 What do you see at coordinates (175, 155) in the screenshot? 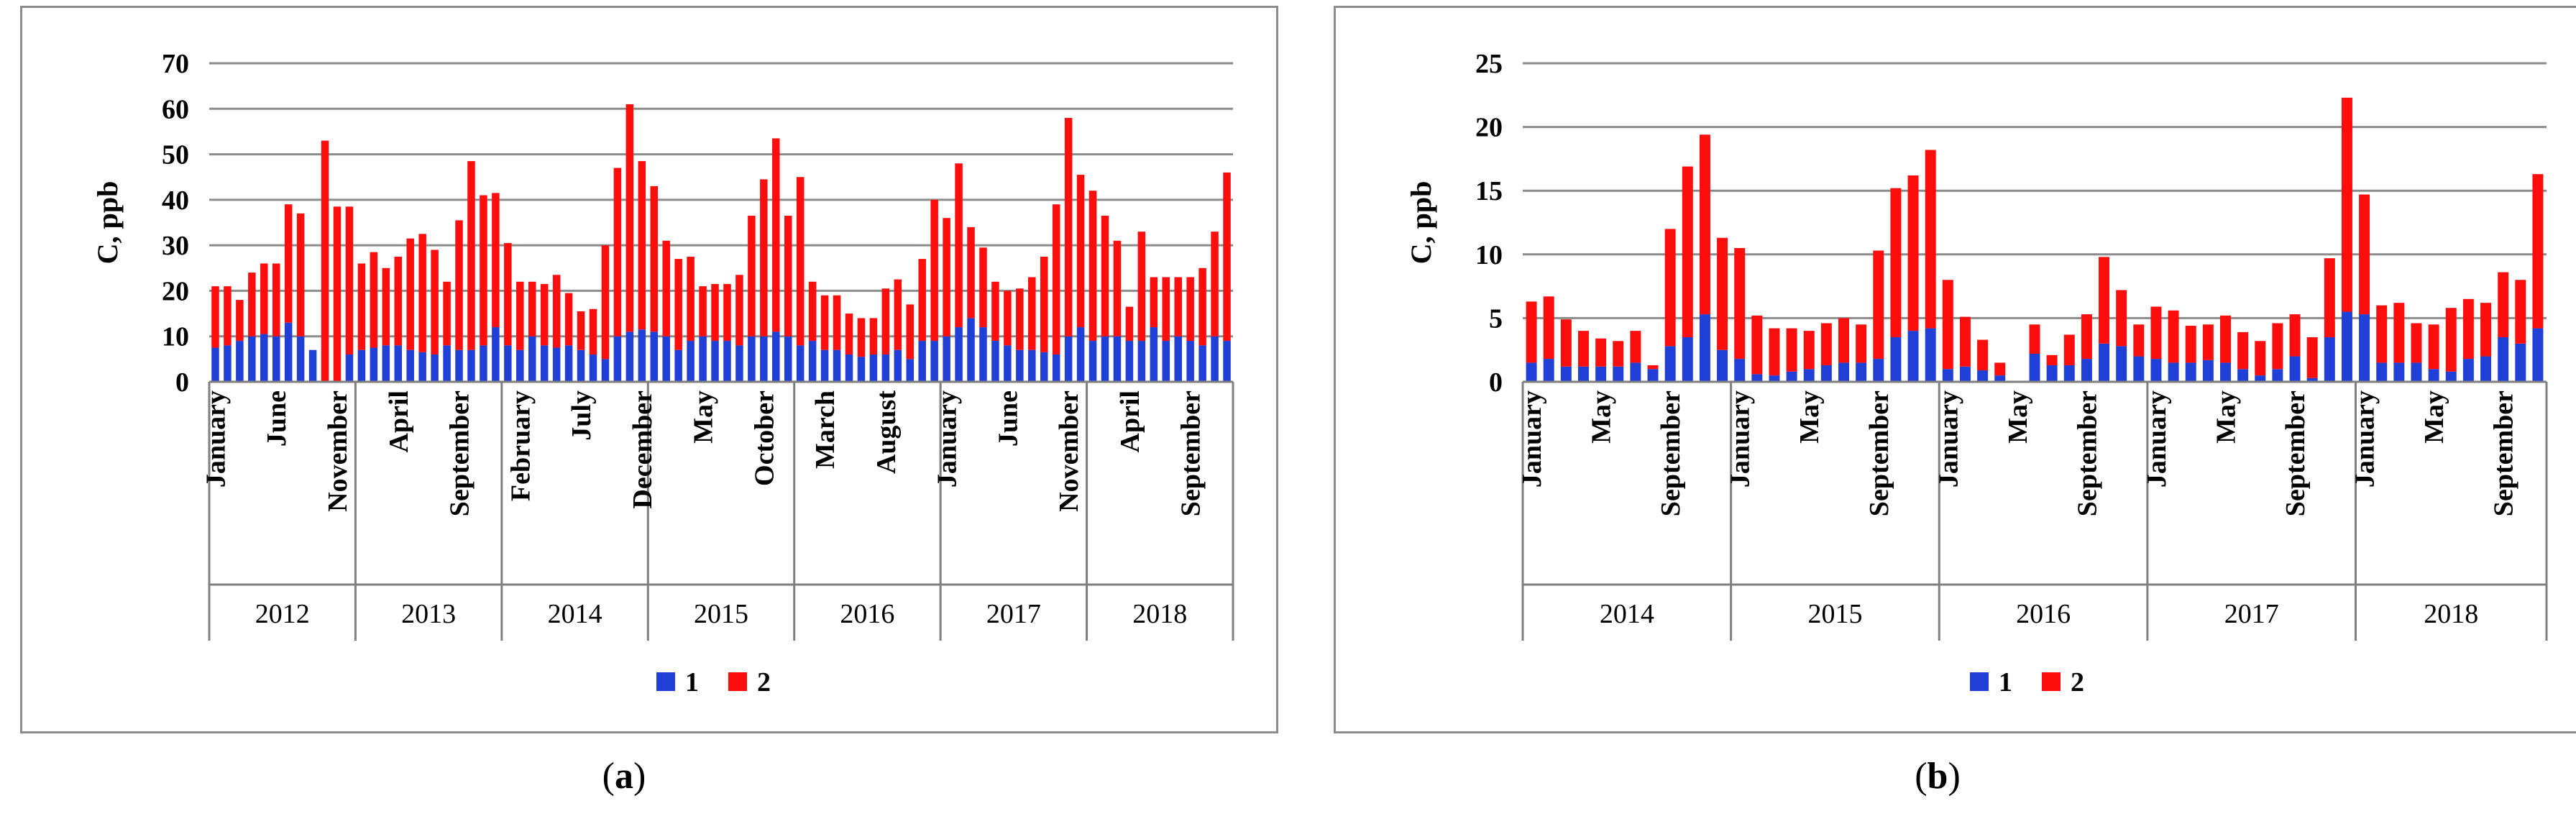
I see `y-tick-label: 50` at bounding box center [175, 155].